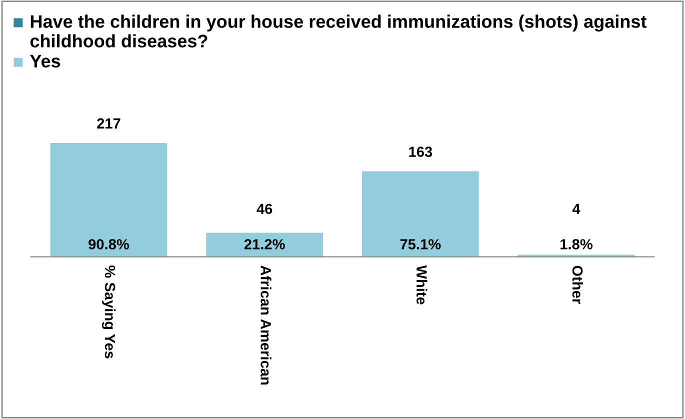  Describe the element at coordinates (264, 209) in the screenshot. I see `data-label: 46` at that location.